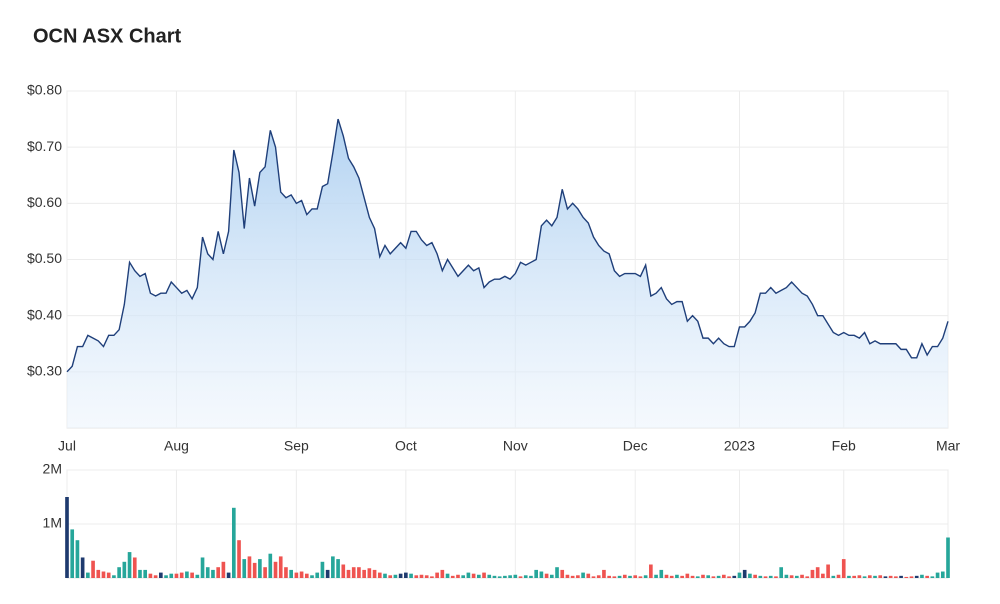 Image resolution: width=1000 pixels, height=604 pixels. What do you see at coordinates (44, 314) in the screenshot?
I see `y-tick-label: $0.40` at bounding box center [44, 314].